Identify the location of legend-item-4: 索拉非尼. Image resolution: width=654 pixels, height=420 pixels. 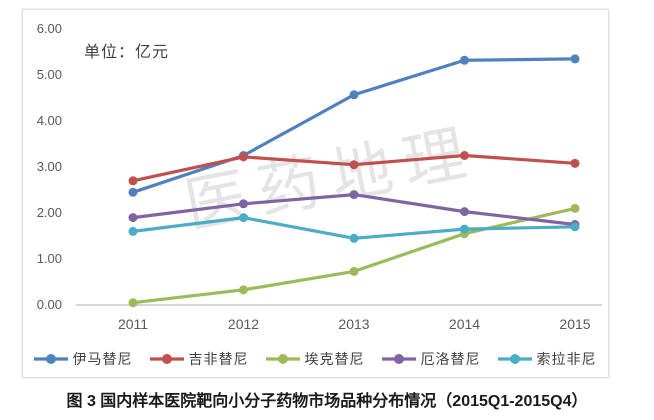
(547, 359).